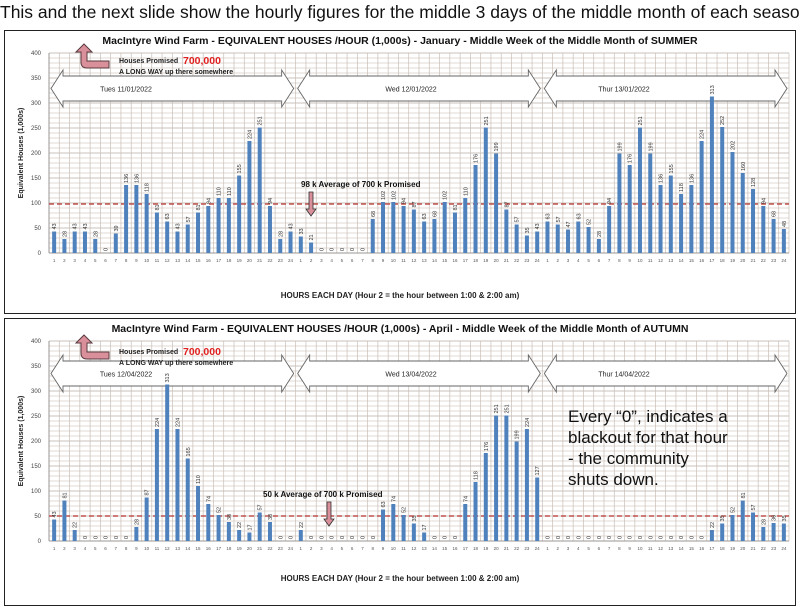  Describe the element at coordinates (445, 548) in the screenshot. I see `x-tick-label: 15` at that location.